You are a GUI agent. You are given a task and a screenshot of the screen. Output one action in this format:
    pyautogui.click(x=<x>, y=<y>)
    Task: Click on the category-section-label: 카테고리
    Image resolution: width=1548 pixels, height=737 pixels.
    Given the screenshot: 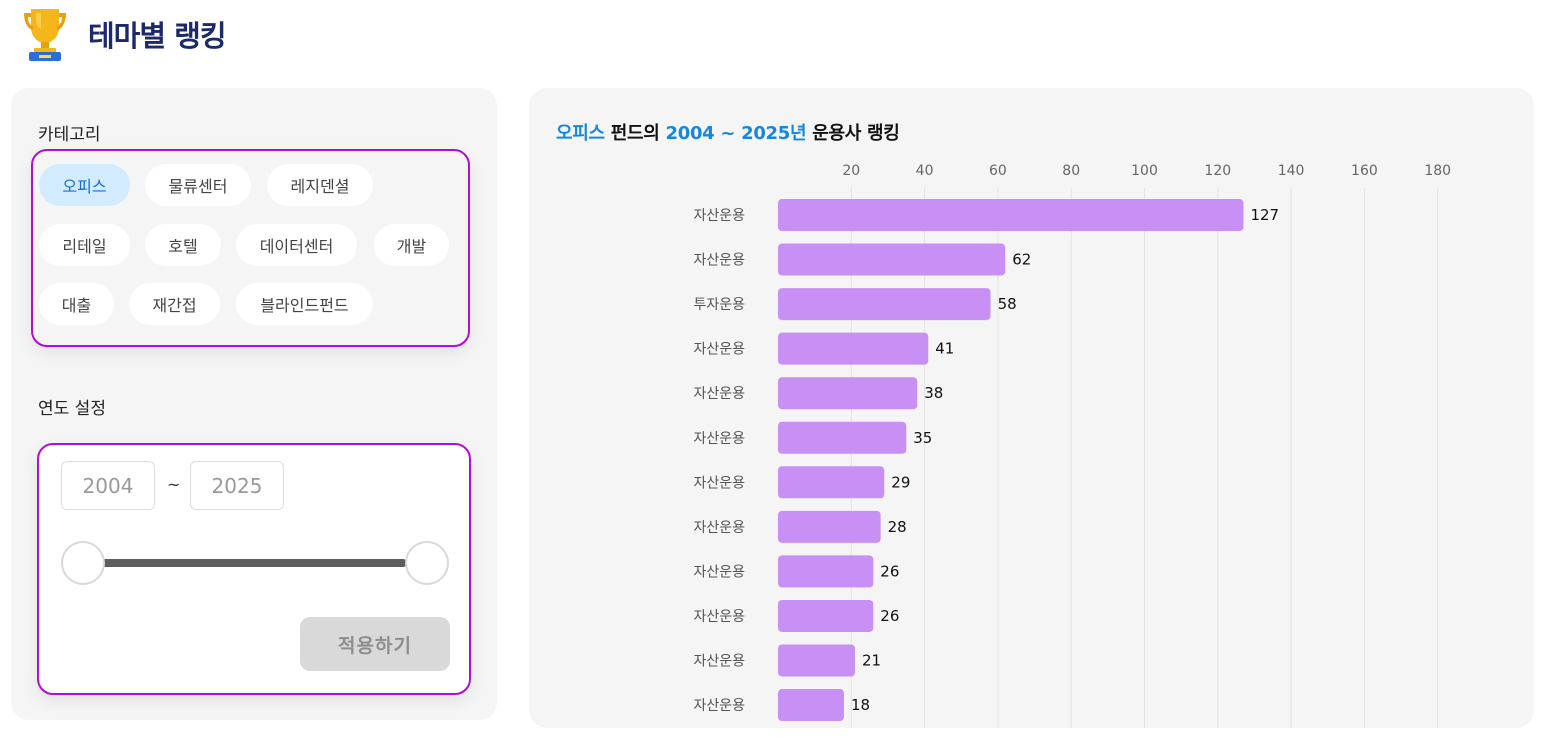 What is the action you would take?
    pyautogui.click(x=69, y=135)
    